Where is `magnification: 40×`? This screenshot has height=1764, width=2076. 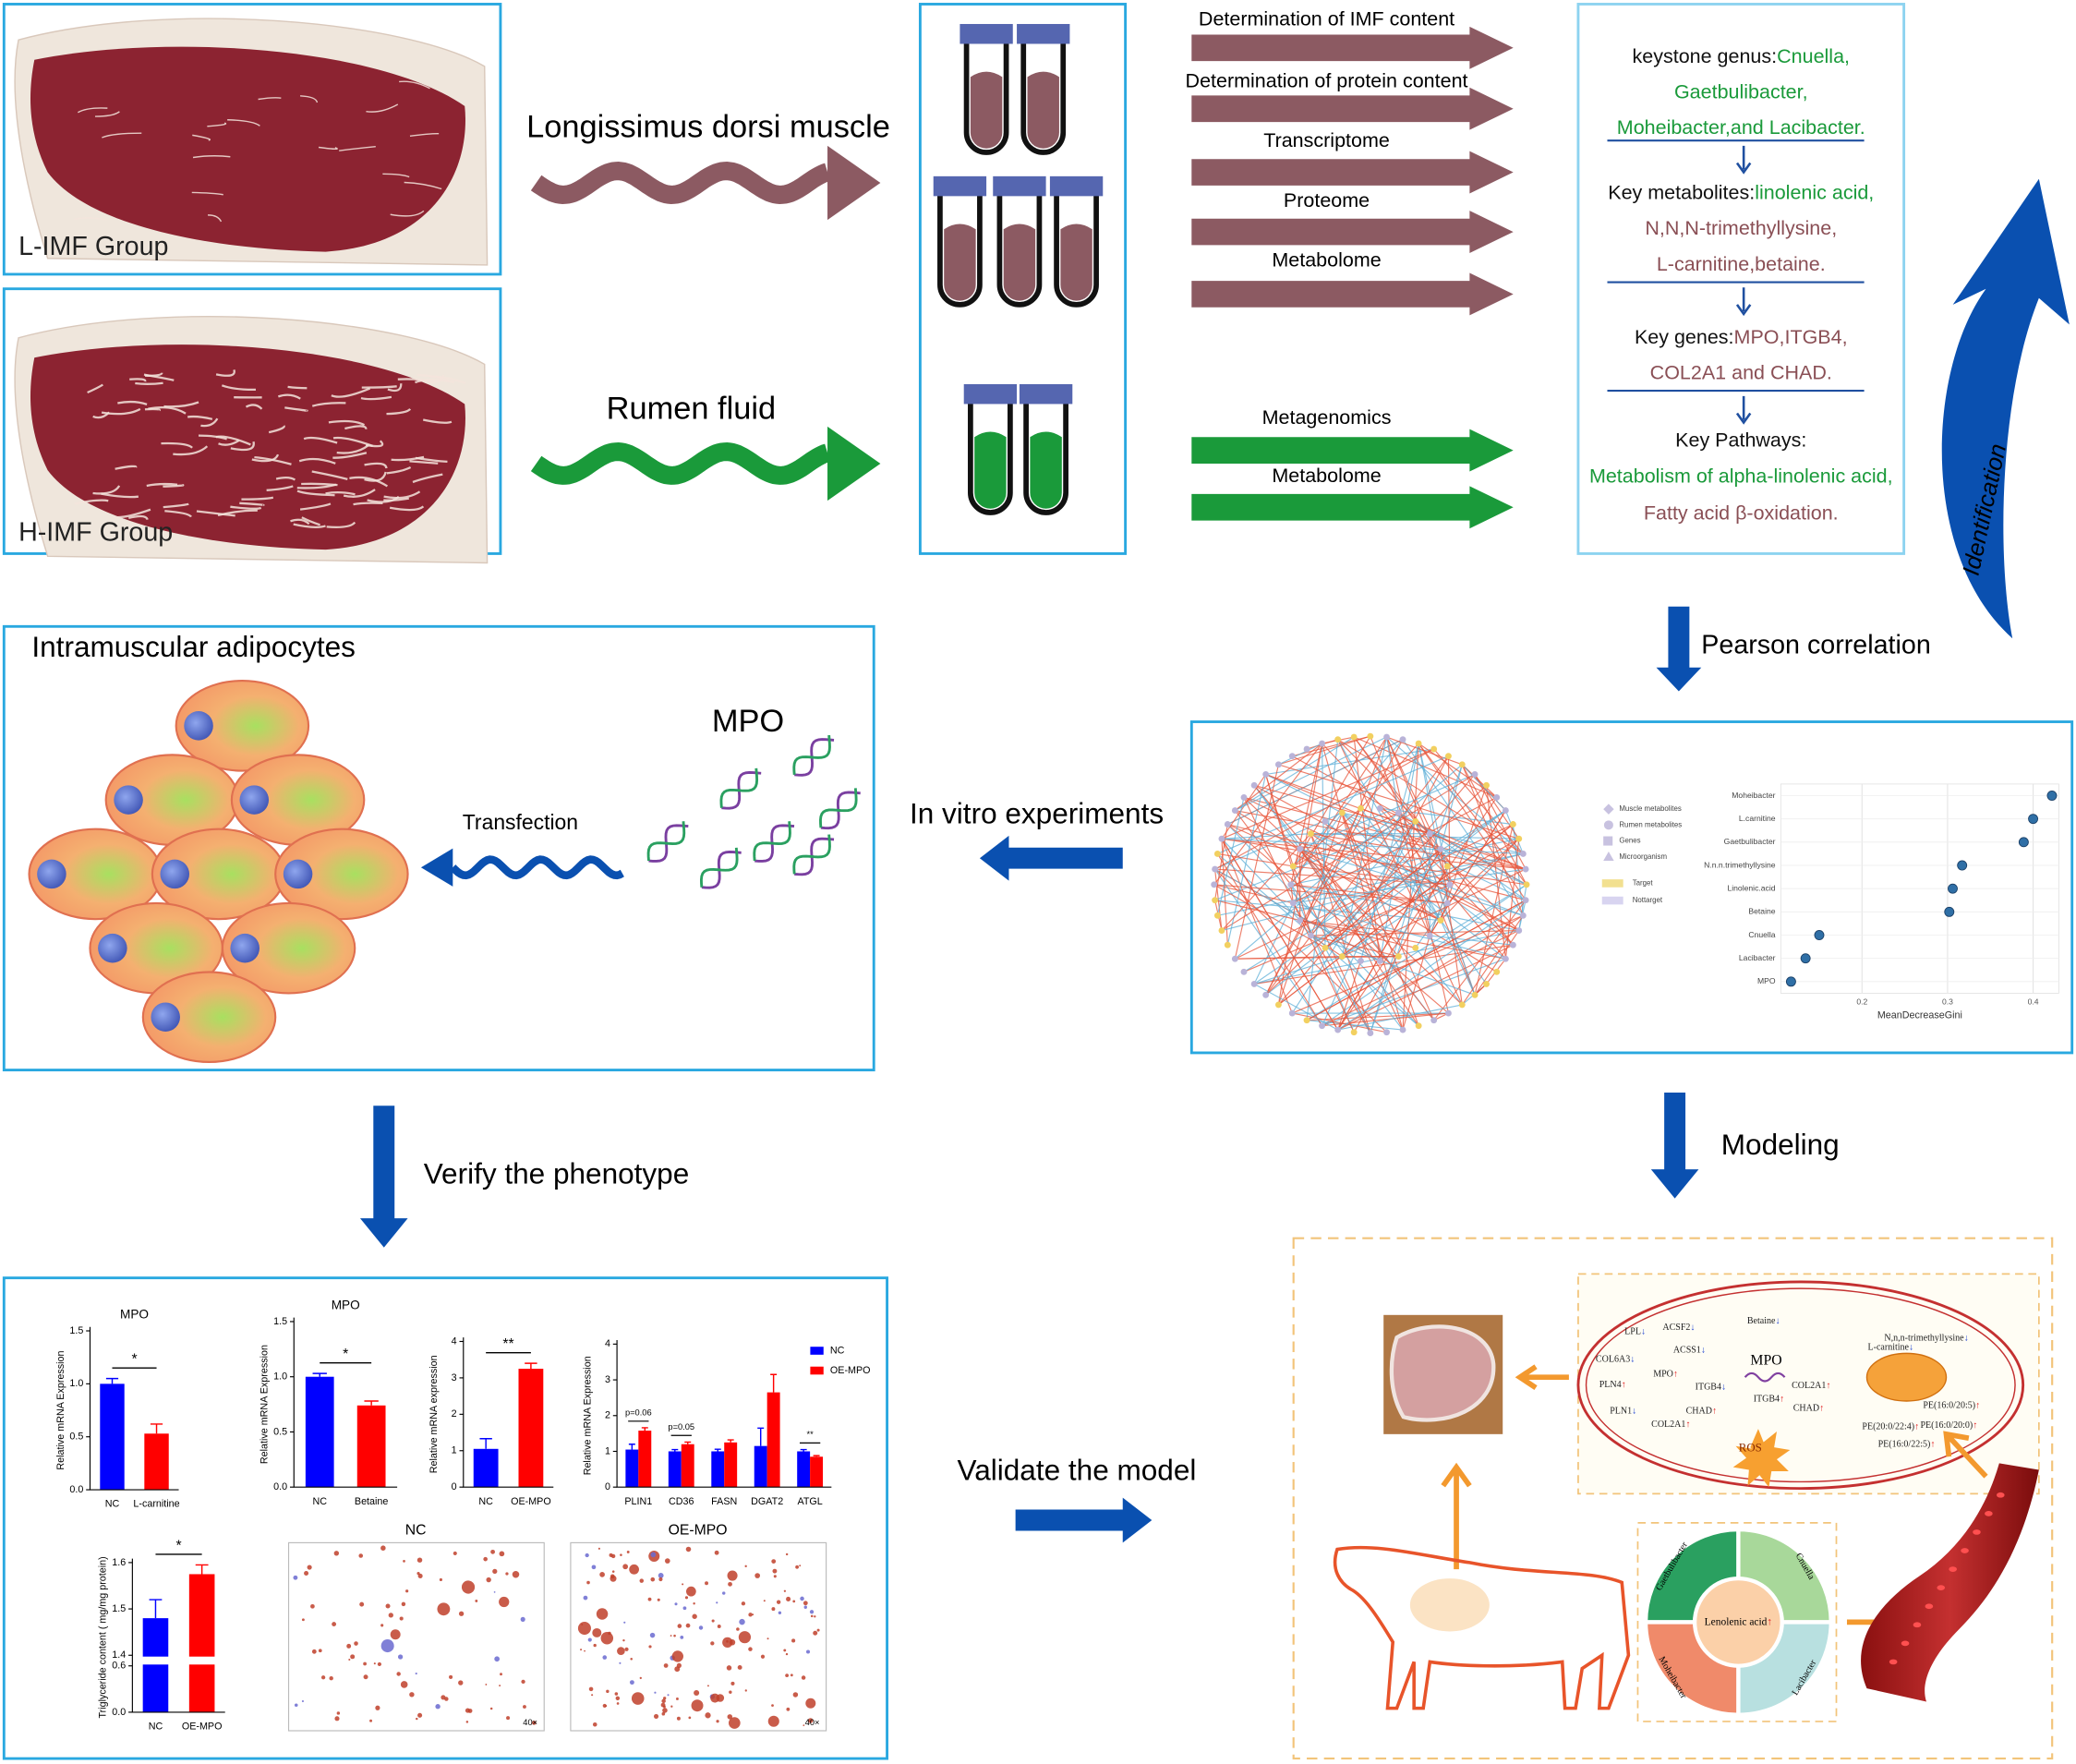 magnification: 40× is located at coordinates (812, 1723).